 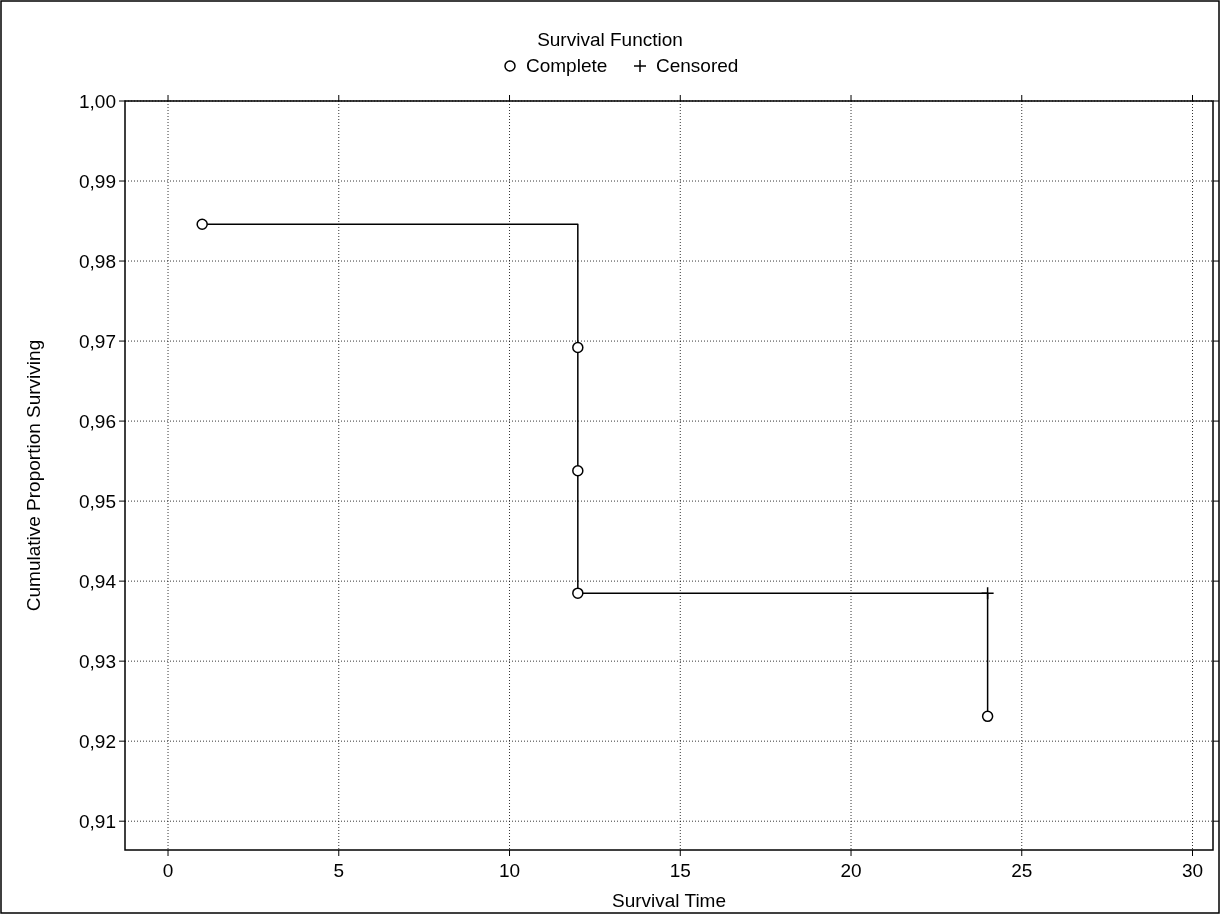 What do you see at coordinates (697, 65) in the screenshot?
I see `legend-label: Censored` at bounding box center [697, 65].